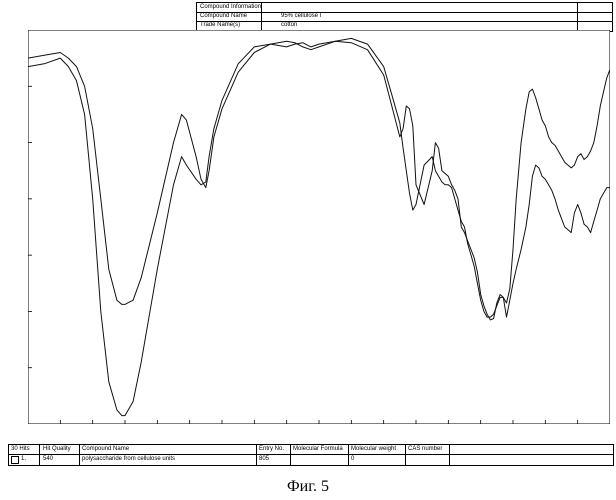  What do you see at coordinates (230, 7) in the screenshot?
I see `compound-information-header: Compound Information` at bounding box center [230, 7].